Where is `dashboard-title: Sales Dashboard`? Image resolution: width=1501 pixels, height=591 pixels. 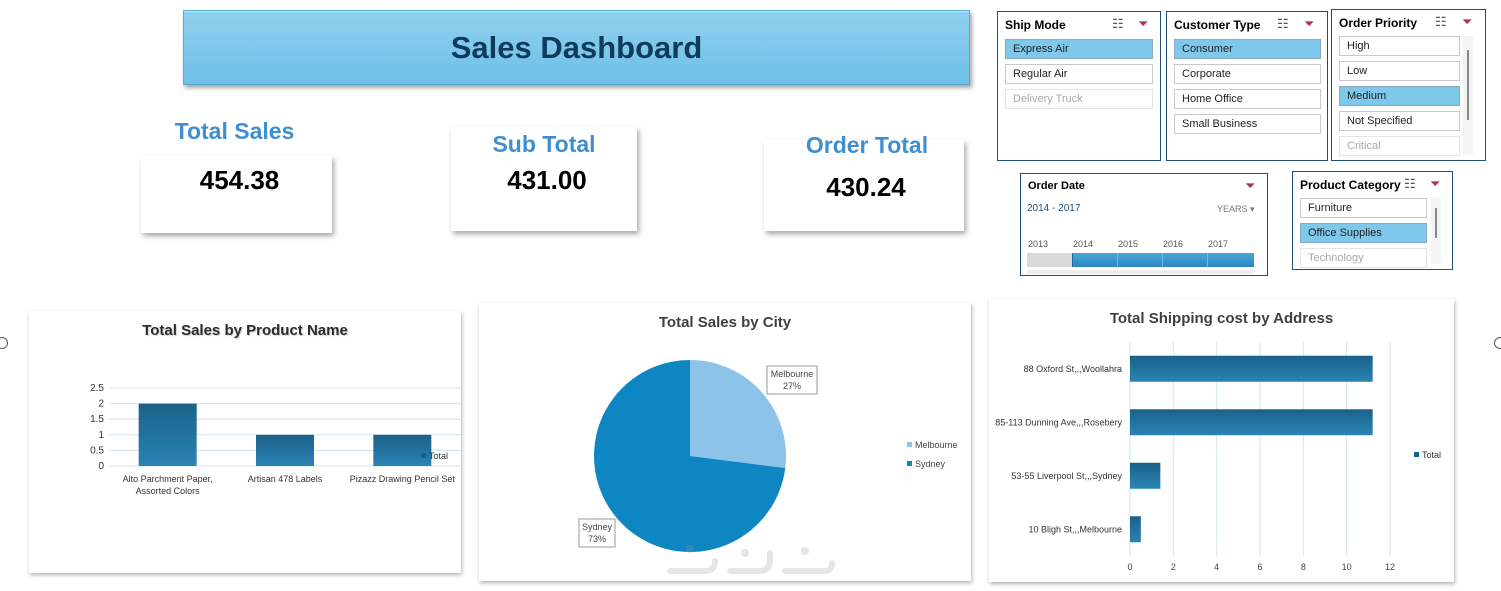 dashboard-title: Sales Dashboard is located at coordinates (576, 47).